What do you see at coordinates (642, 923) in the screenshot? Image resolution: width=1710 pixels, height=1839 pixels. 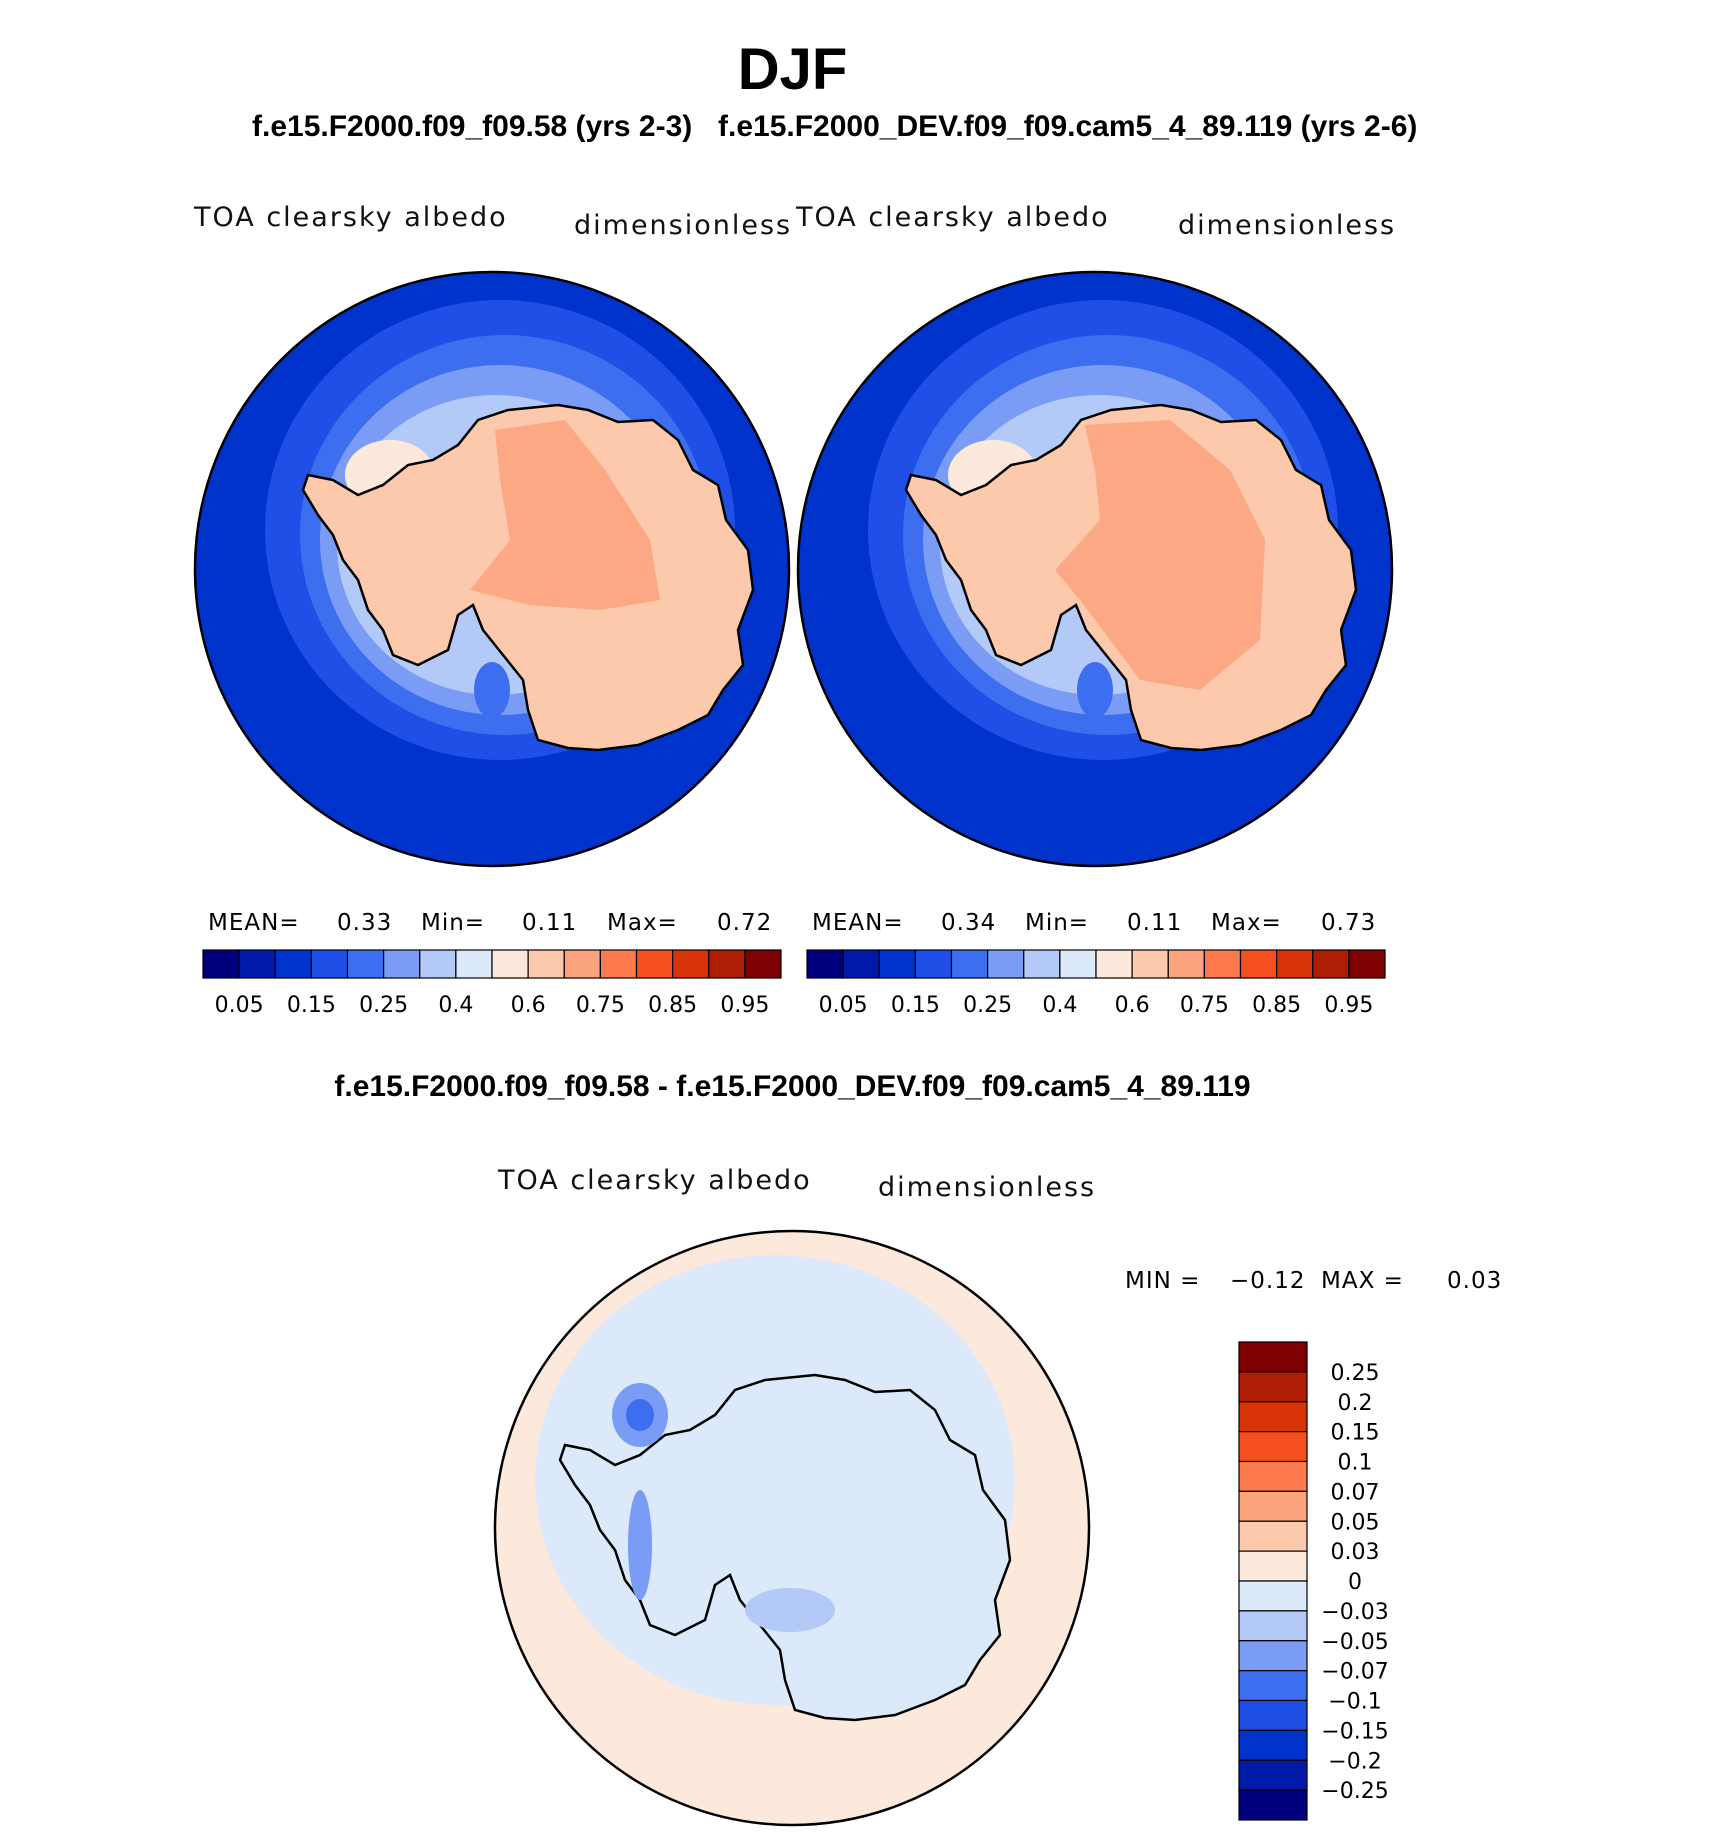 I see `panel1-max-label: Max=` at bounding box center [642, 923].